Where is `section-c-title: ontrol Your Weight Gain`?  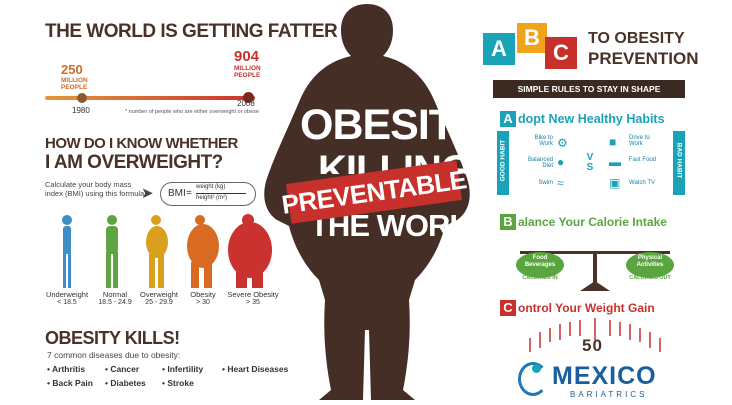
section-c-title: ontrol Your Weight Gain is located at coordinates (586, 308).